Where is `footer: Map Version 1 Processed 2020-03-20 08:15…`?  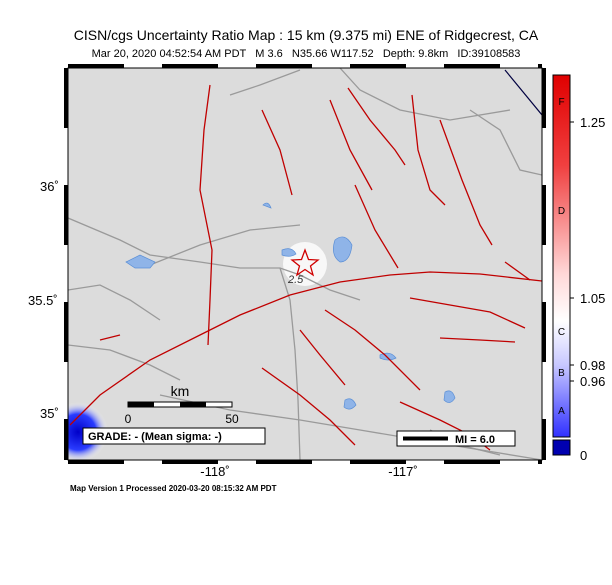
footer: Map Version 1 Processed 2020-03-20 08:15… is located at coordinates (173, 488).